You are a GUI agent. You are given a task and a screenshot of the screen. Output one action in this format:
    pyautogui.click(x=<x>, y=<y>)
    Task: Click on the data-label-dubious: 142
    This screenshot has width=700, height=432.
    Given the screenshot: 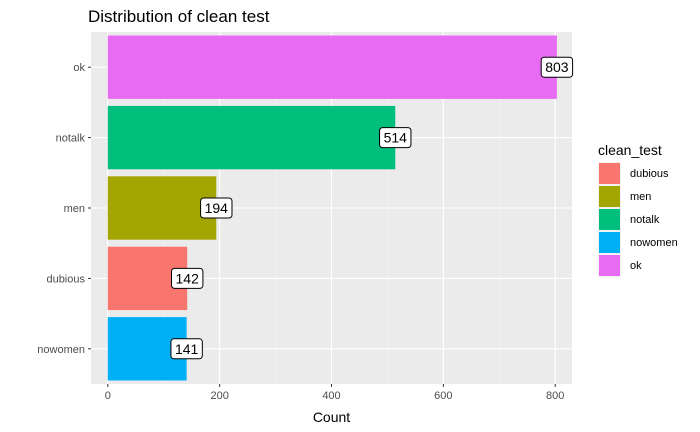 What is the action you would take?
    pyautogui.click(x=187, y=278)
    